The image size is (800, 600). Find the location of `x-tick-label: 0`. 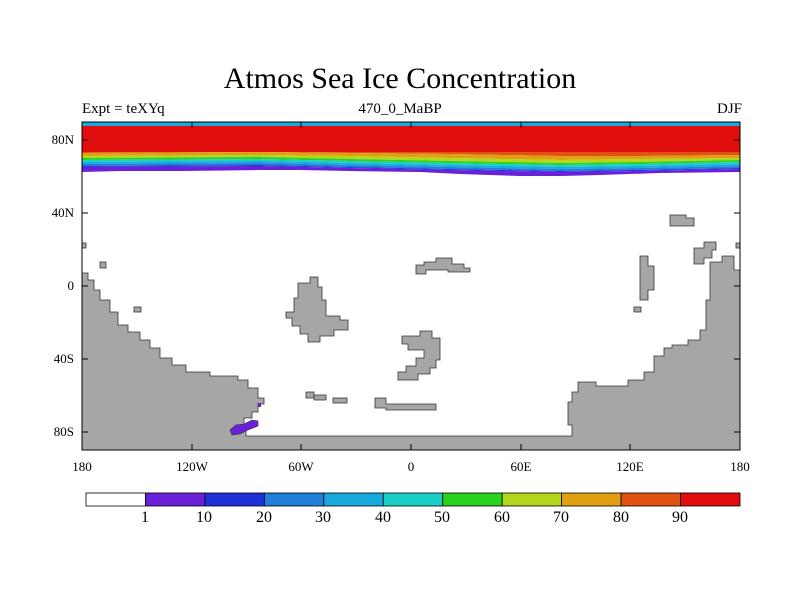

x-tick-label: 0 is located at coordinates (411, 466).